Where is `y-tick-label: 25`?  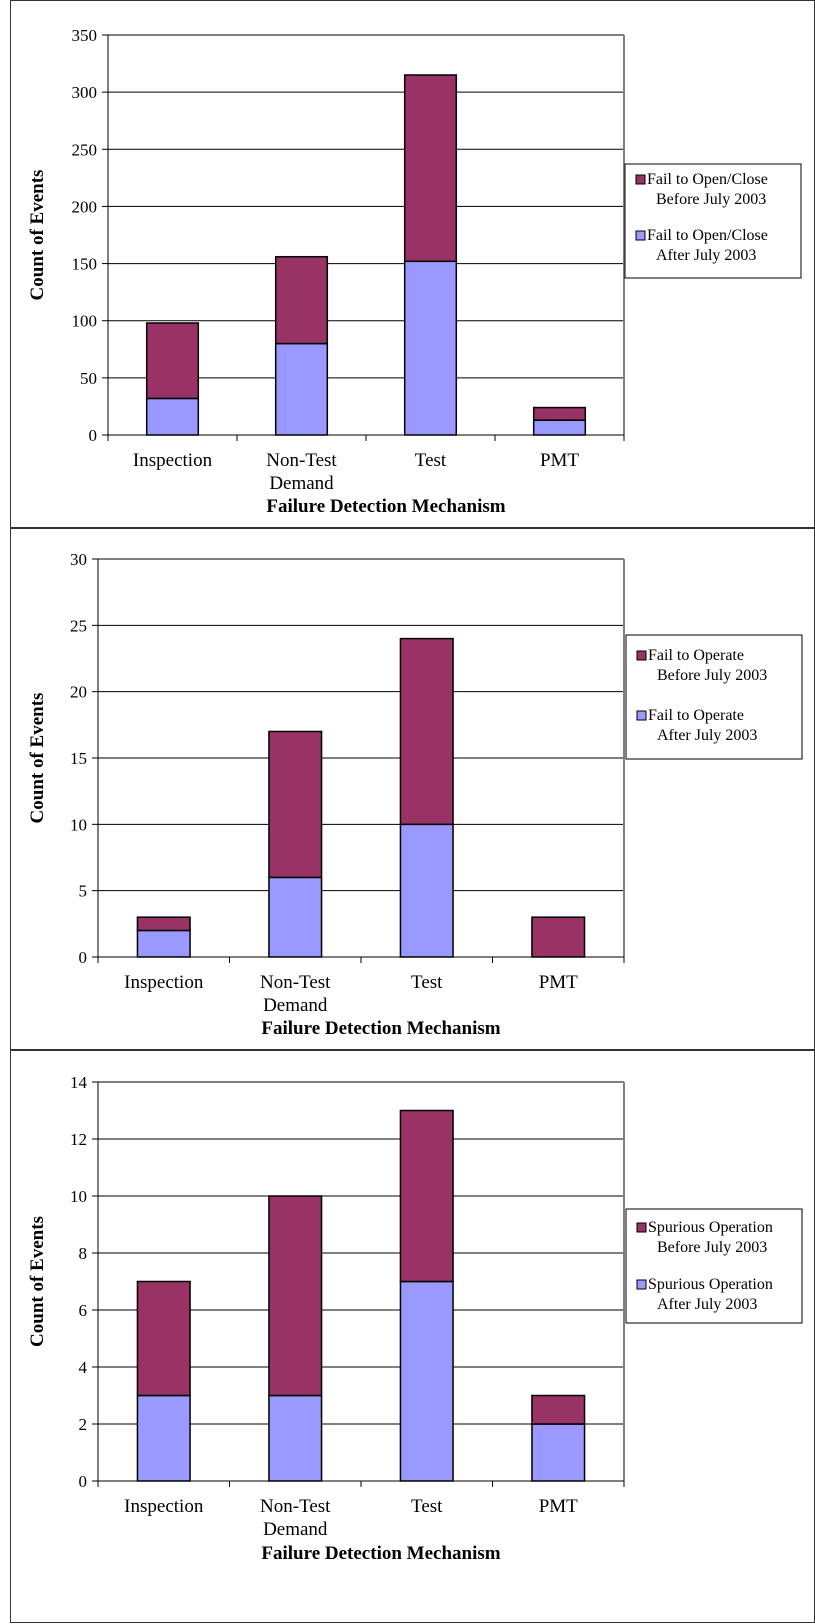
y-tick-label: 25 is located at coordinates (78, 625).